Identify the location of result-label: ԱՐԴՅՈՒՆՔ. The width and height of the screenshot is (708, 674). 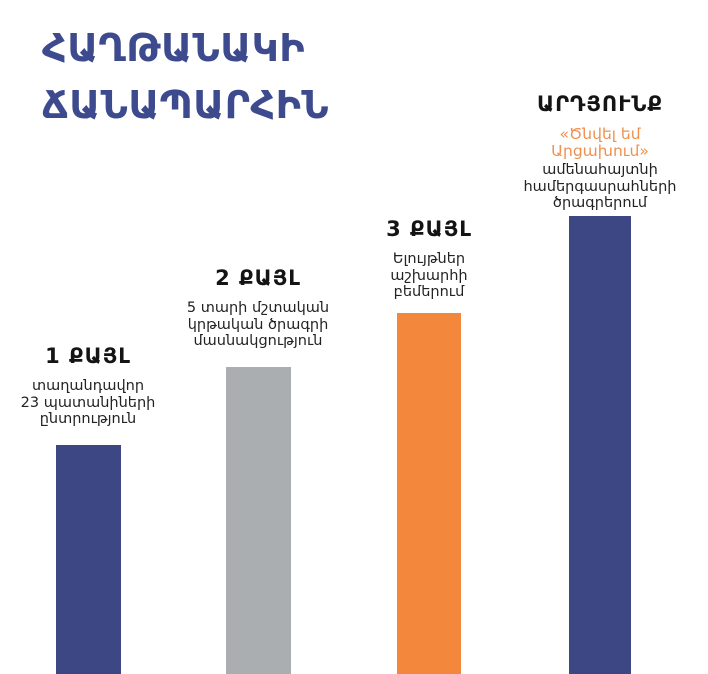
(599, 104).